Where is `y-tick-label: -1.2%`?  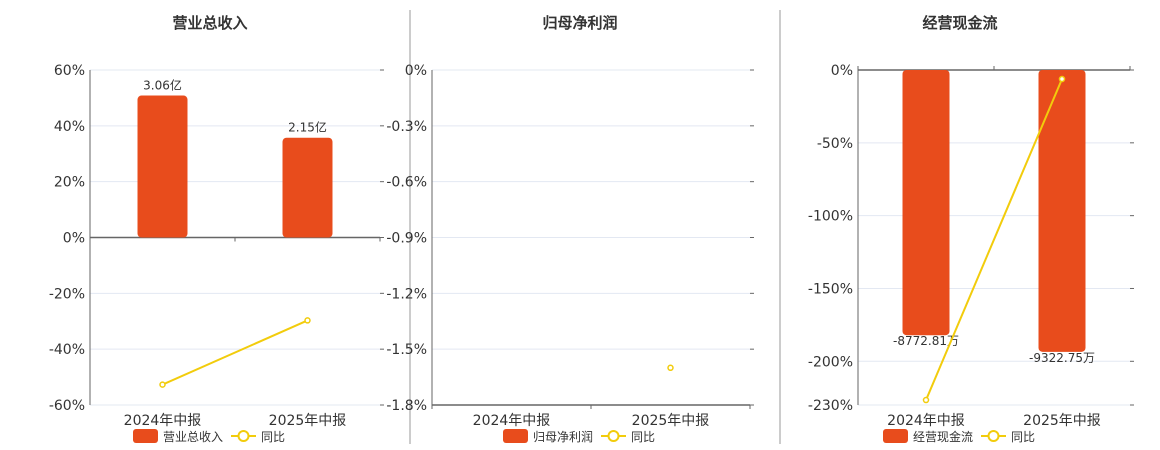
y-tick-label: -1.2% is located at coordinates (406, 294).